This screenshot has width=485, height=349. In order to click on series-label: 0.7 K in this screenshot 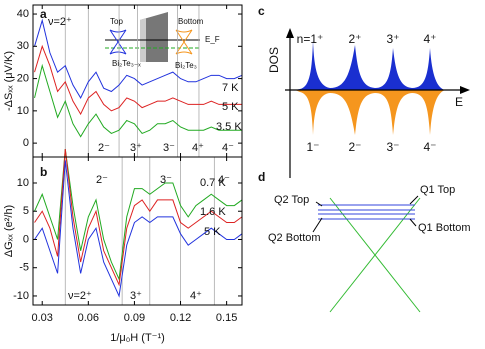, I will do `click(213, 183)`.